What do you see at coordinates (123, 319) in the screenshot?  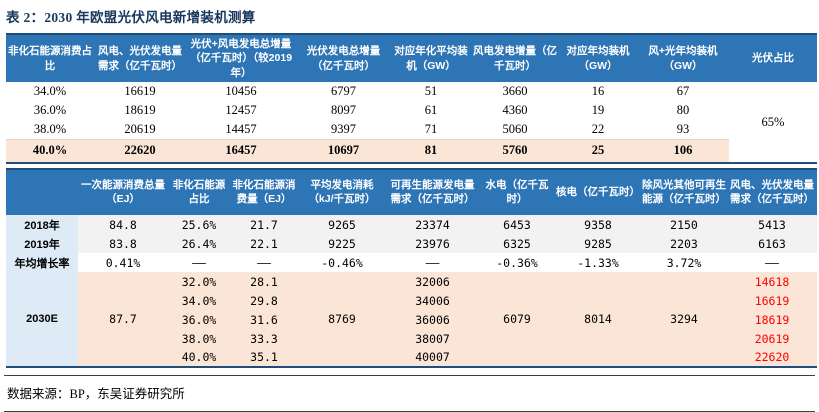 I see `merged-cell-primary-energy: 87.7` at bounding box center [123, 319].